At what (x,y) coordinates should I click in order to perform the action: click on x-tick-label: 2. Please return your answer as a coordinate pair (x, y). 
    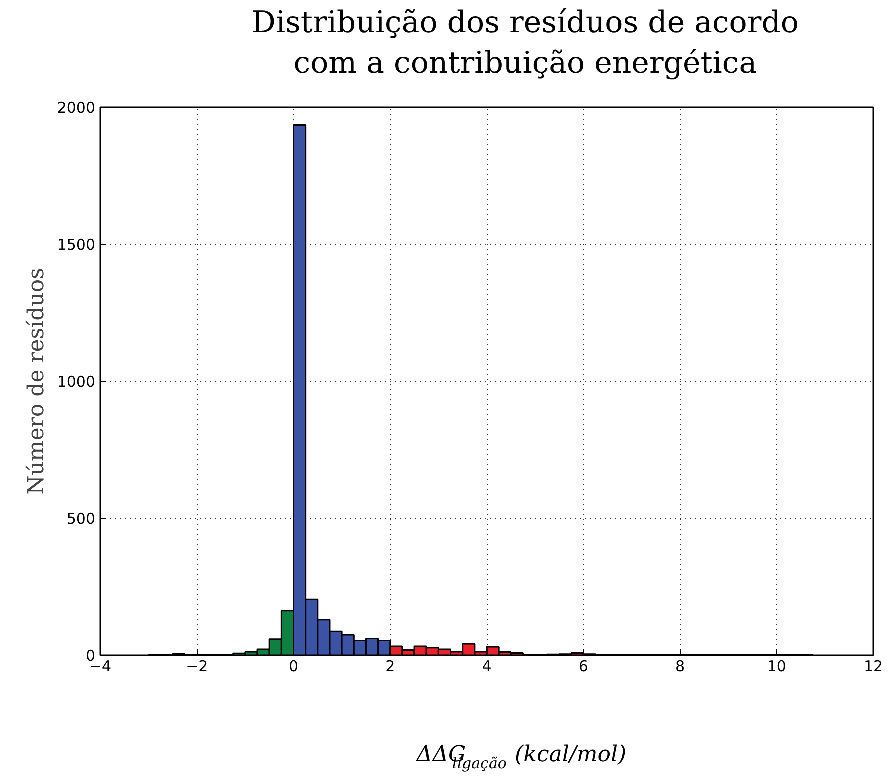
    Looking at the image, I should click on (391, 667).